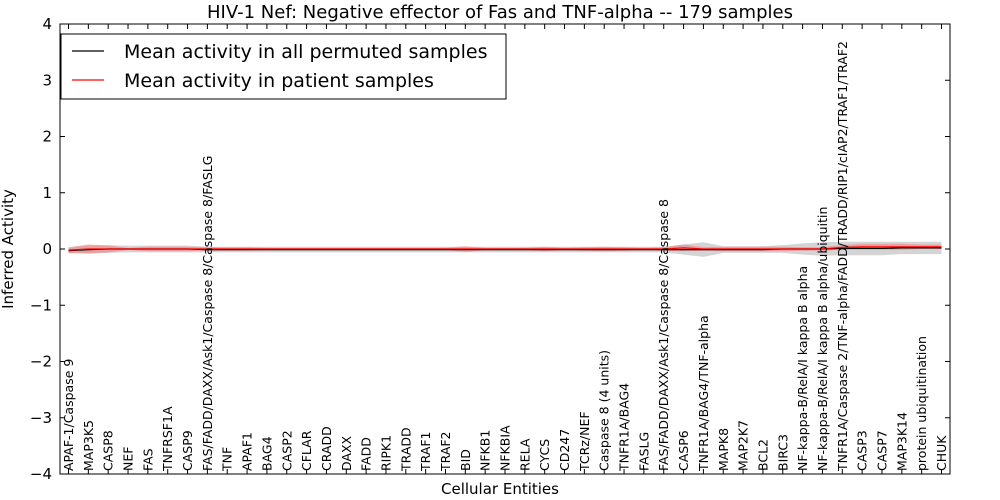 Image resolution: width=1000 pixels, height=500 pixels. Describe the element at coordinates (544, 455) in the screenshot. I see `x-category-label: CYCS` at that location.